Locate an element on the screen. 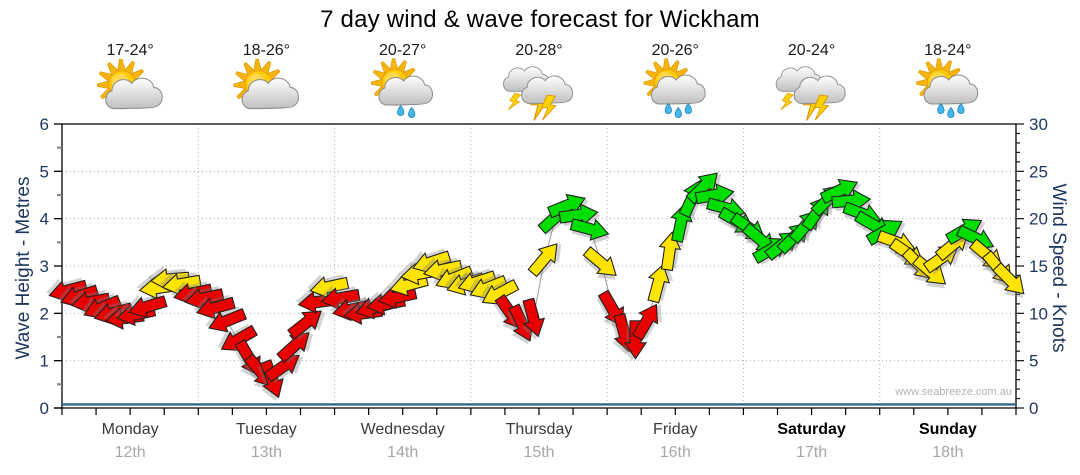  temperature-range: 17-24° is located at coordinates (130, 50).